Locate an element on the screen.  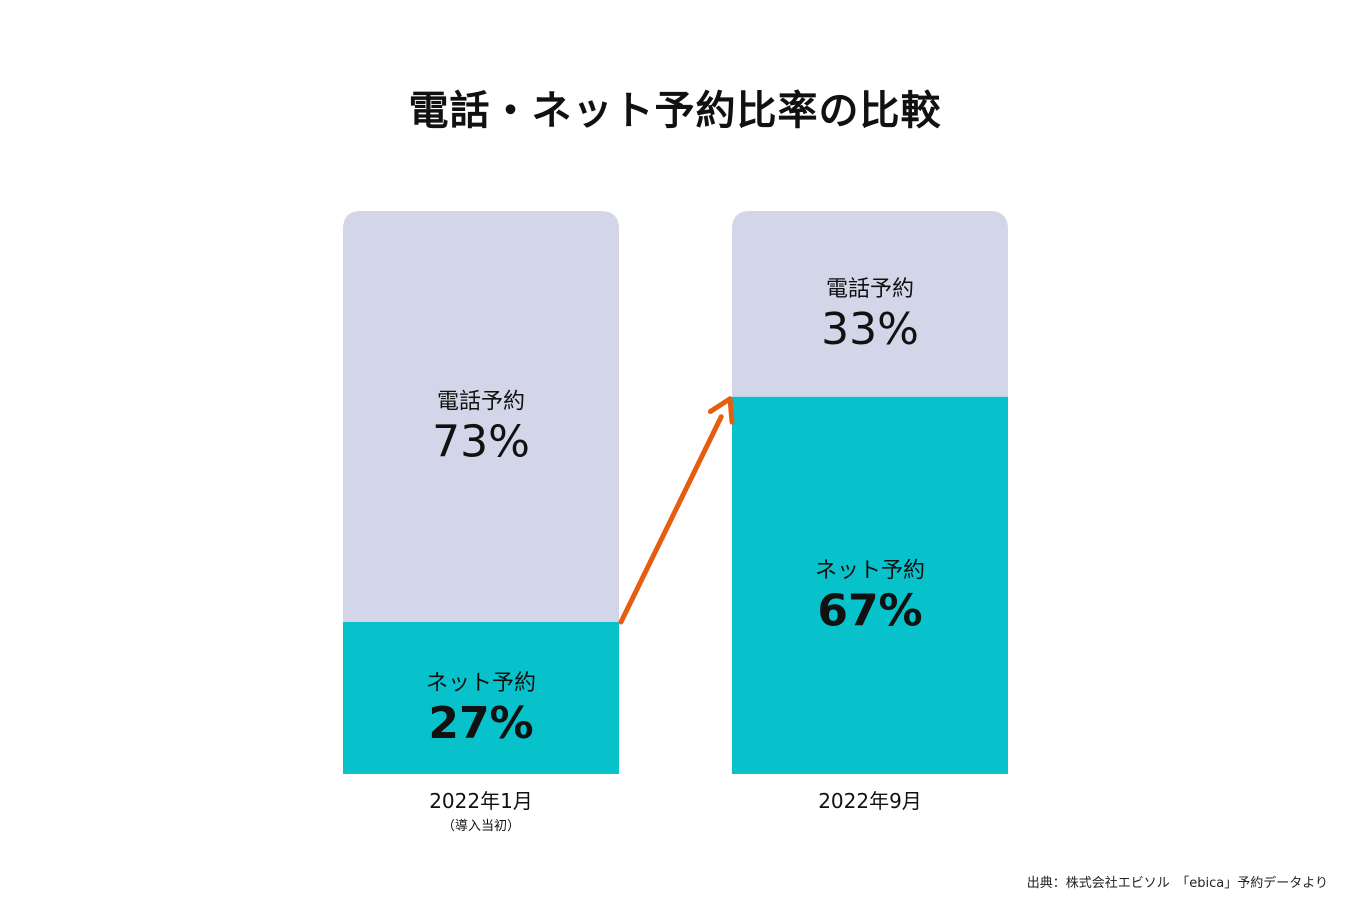
chart-title: 電話・ネット予約比率の比較 is located at coordinates (675, 111).